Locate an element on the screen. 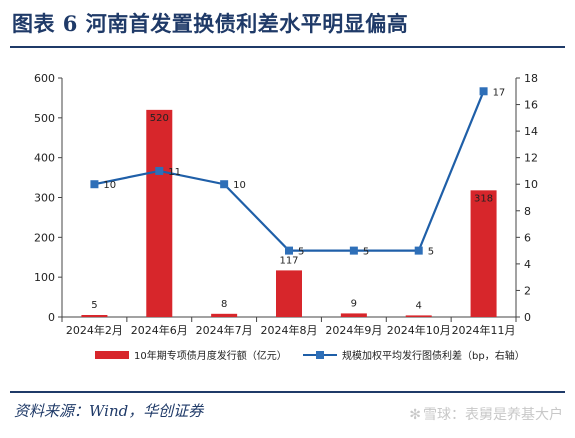 Image resolution: width=575 pixels, height=438 pixels. x-axis-tick-label: 2024年6月 is located at coordinates (159, 330).